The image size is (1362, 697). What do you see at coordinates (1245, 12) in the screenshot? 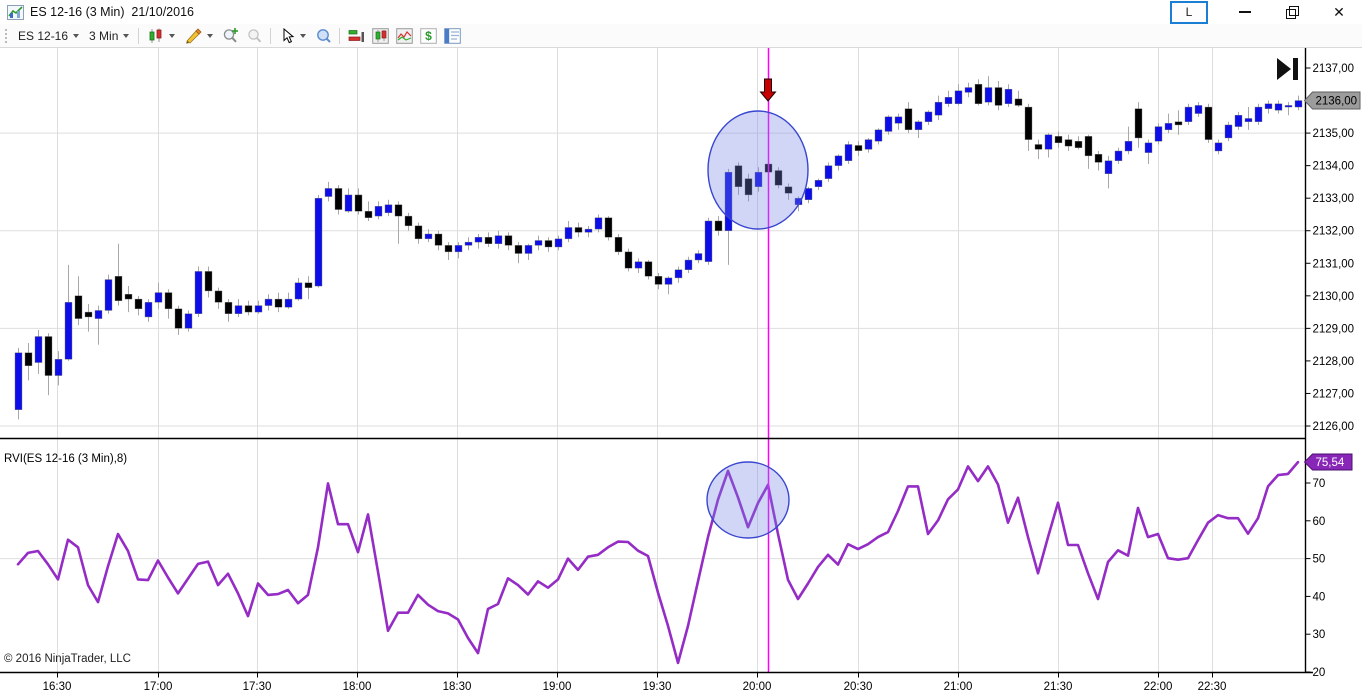
I see `minimize-button` at bounding box center [1245, 12].